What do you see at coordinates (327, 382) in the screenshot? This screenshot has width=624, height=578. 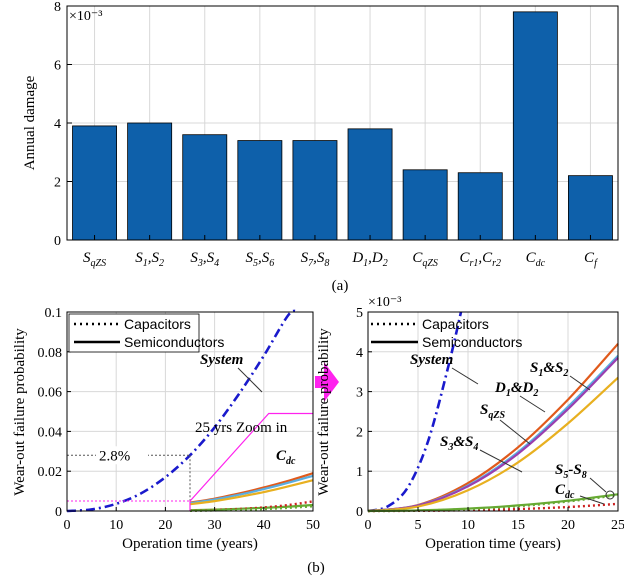 I see `zoom-arrow-icon` at bounding box center [327, 382].